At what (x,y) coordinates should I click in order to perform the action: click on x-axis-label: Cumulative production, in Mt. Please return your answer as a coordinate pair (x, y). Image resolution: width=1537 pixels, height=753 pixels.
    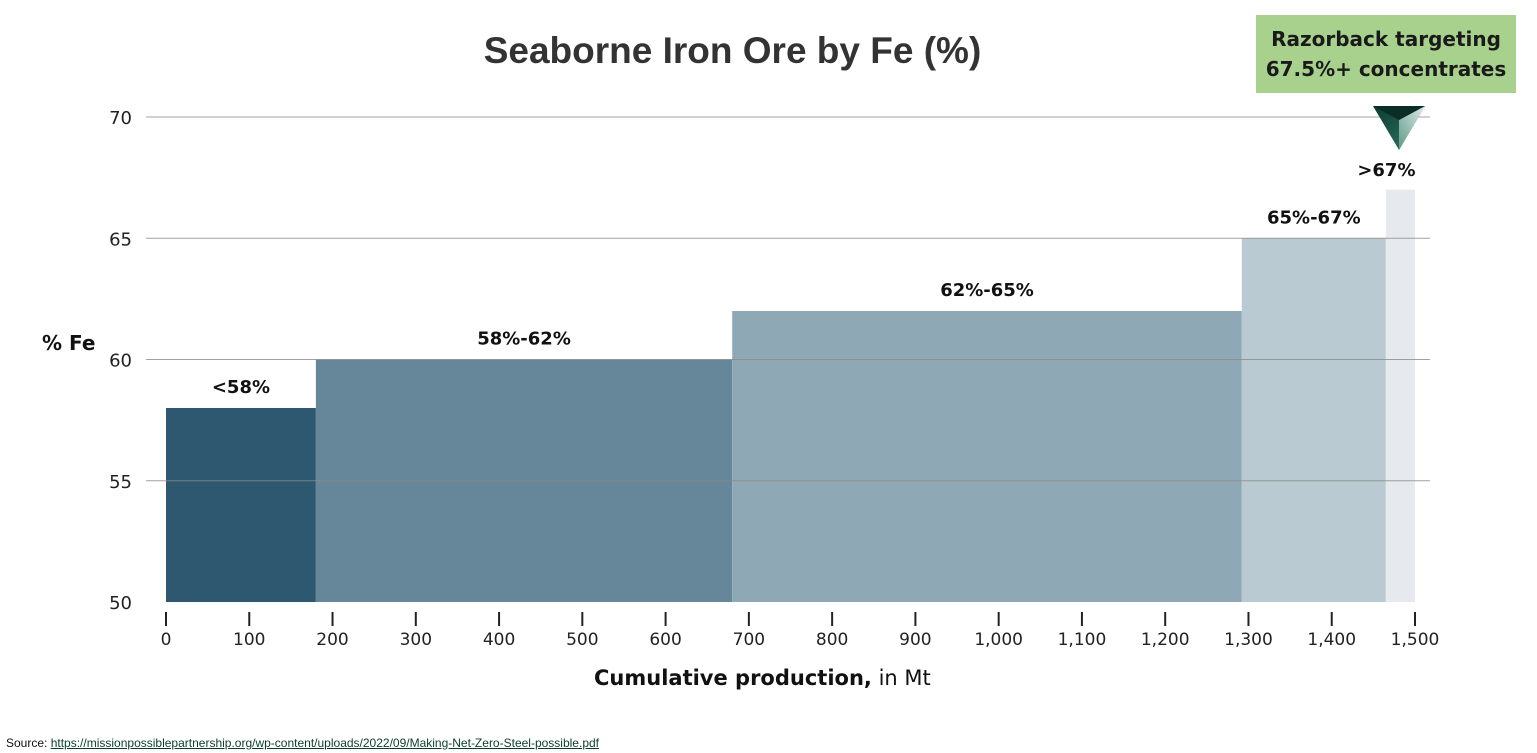
    Looking at the image, I should click on (762, 678).